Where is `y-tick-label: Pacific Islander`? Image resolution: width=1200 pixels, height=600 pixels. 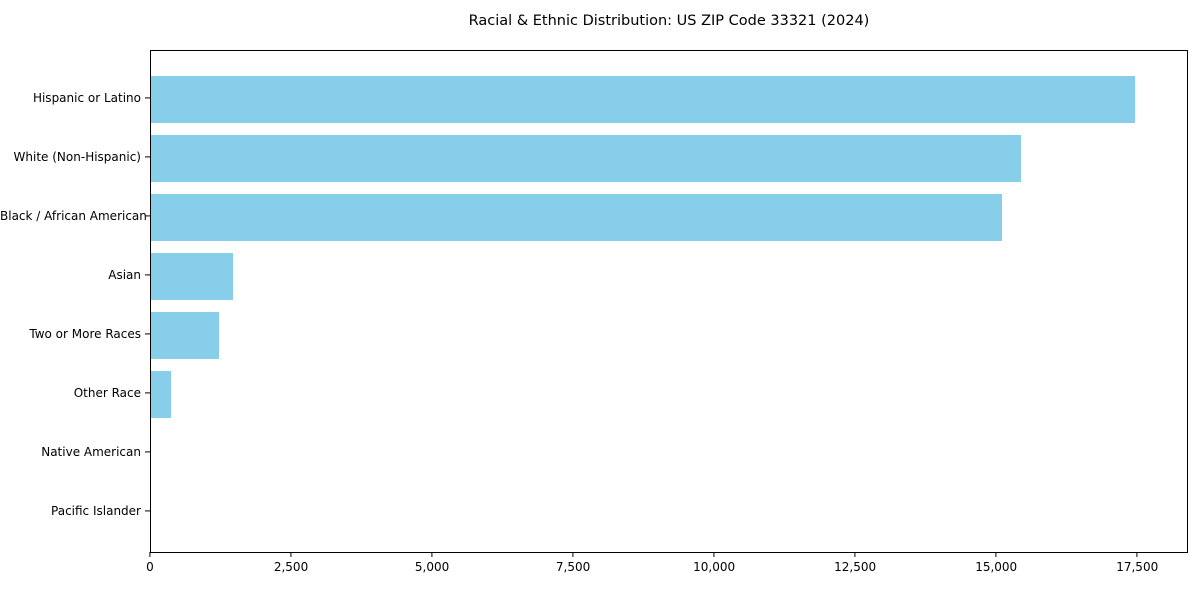 y-tick-label: Pacific Islander is located at coordinates (96, 511).